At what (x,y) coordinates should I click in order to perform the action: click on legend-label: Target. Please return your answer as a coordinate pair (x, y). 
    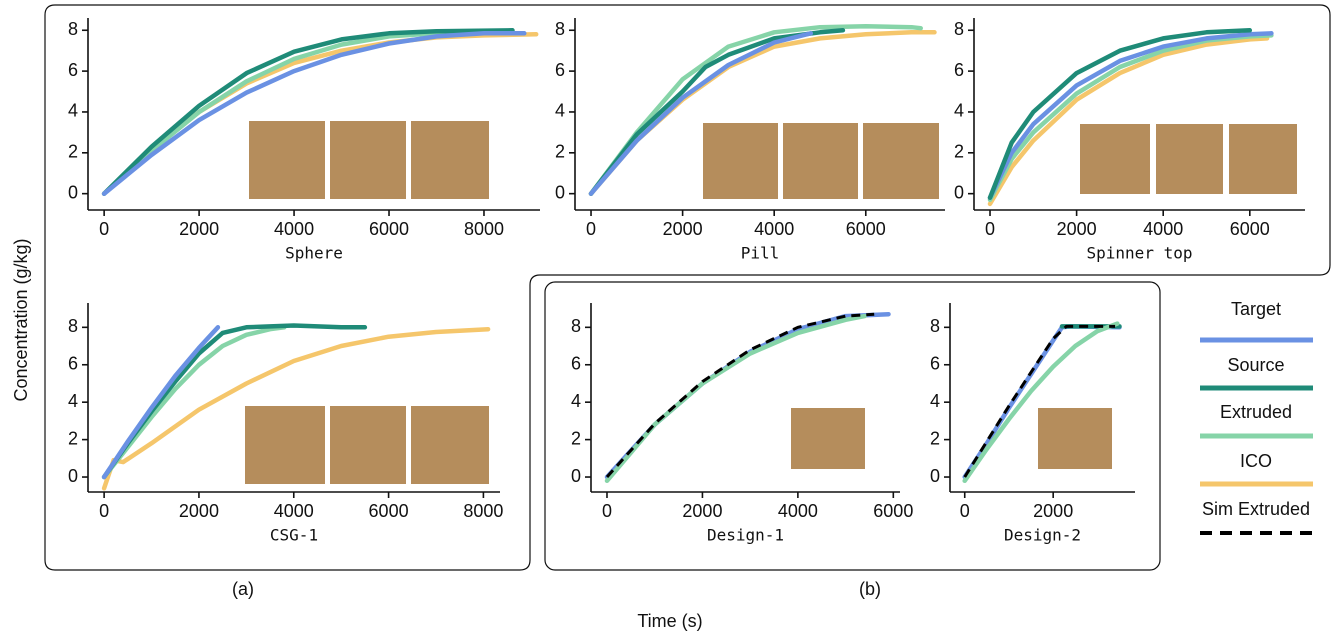
    Looking at the image, I should click on (1256, 309).